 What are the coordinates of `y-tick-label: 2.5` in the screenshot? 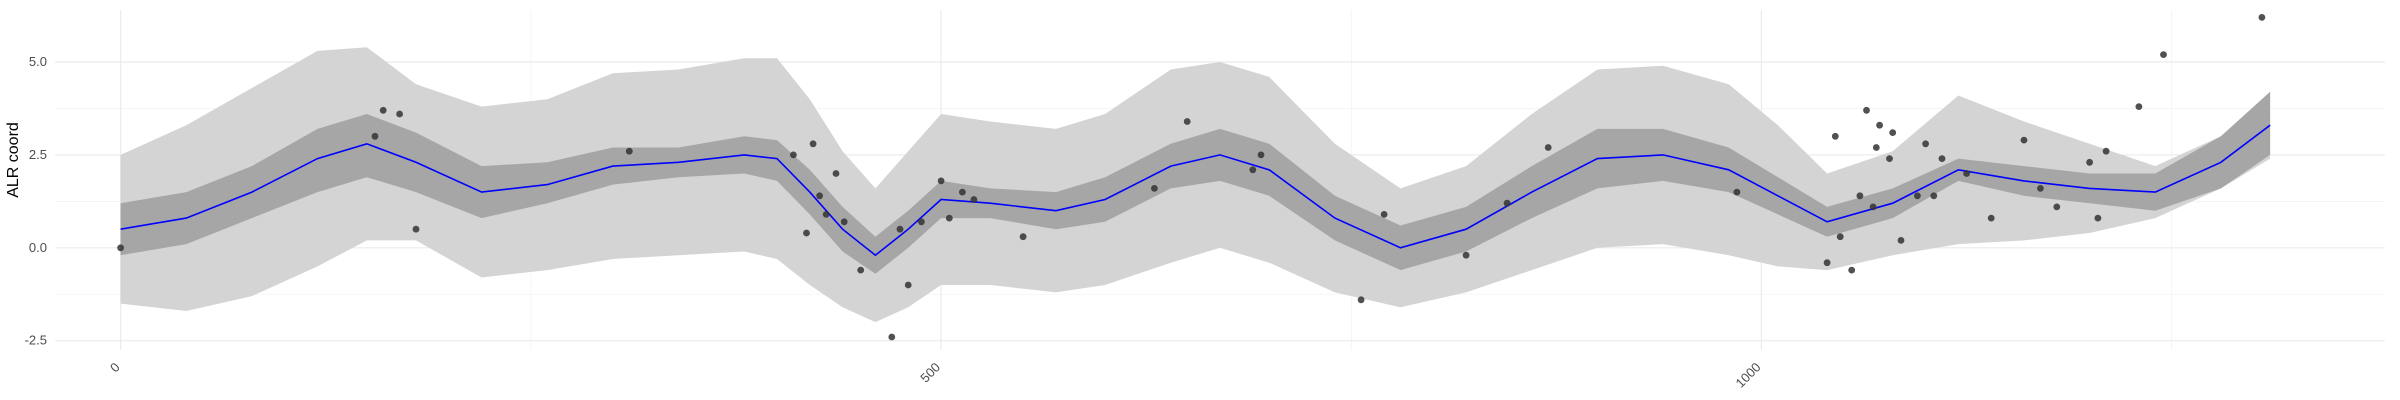 It's located at (38, 154).